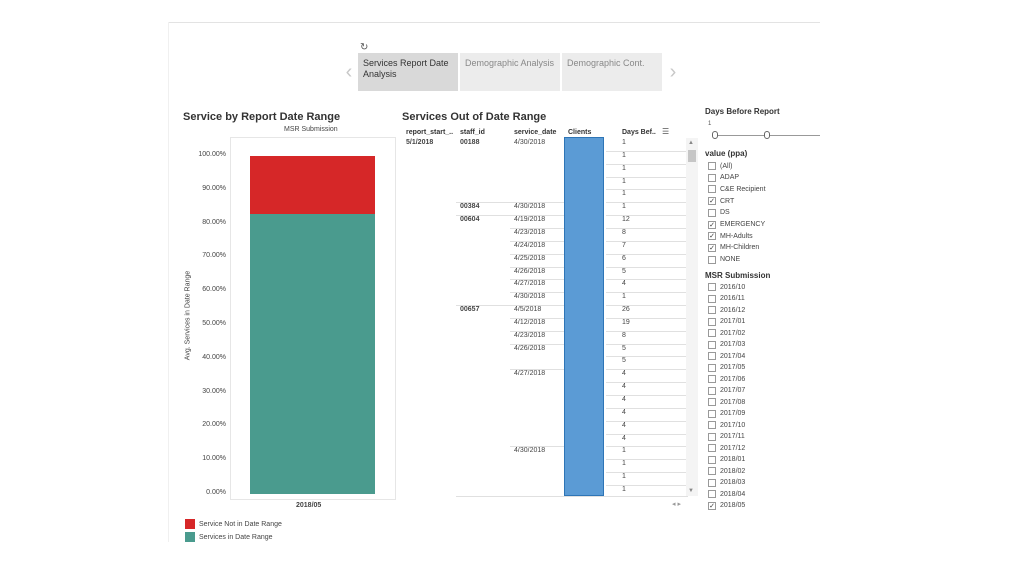 Image resolution: width=1024 pixels, height=576 pixels. I want to click on horizontal-scroll-arrows-icon: ◂ ▸, so click(676, 504).